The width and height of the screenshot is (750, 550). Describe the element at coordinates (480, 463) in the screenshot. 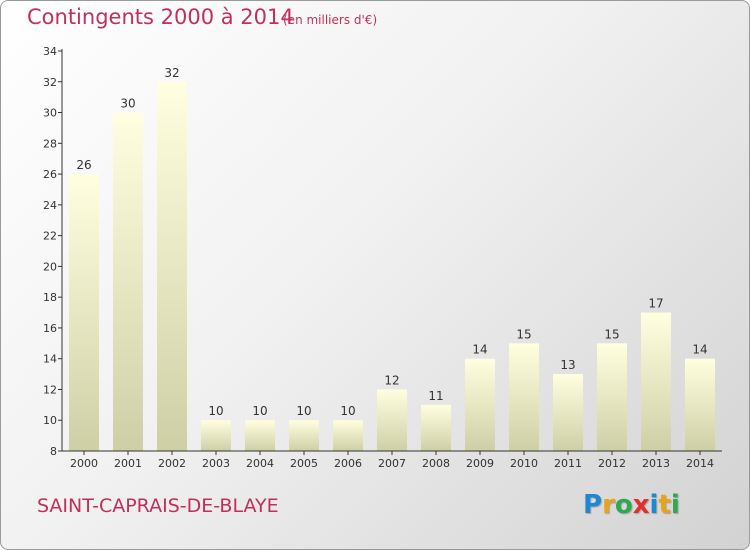

I see `x-tick-label: 2009` at that location.